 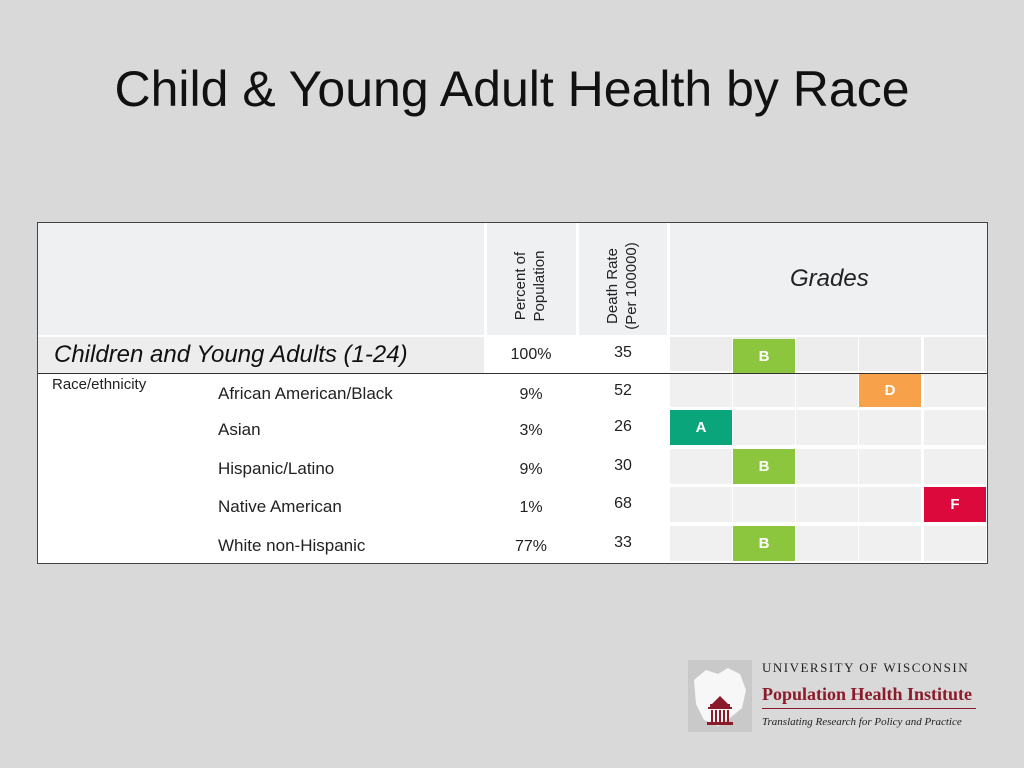 I want to click on row-grade-badge: D, so click(x=890, y=390).